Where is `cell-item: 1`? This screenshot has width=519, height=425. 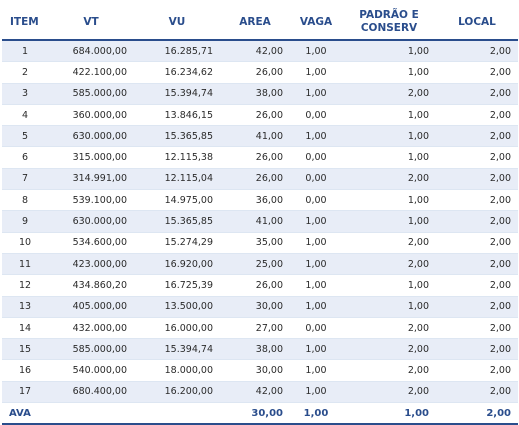 cell-item: 1 is located at coordinates (25, 51).